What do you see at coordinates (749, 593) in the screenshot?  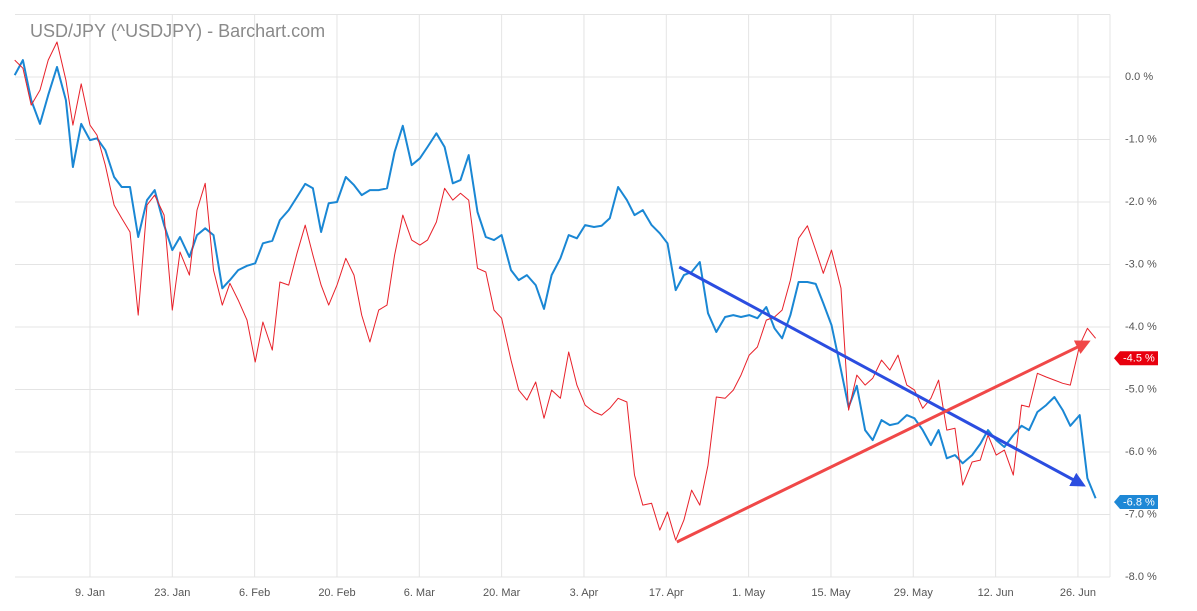 I see `x-tick-label: 1. May` at bounding box center [749, 593].